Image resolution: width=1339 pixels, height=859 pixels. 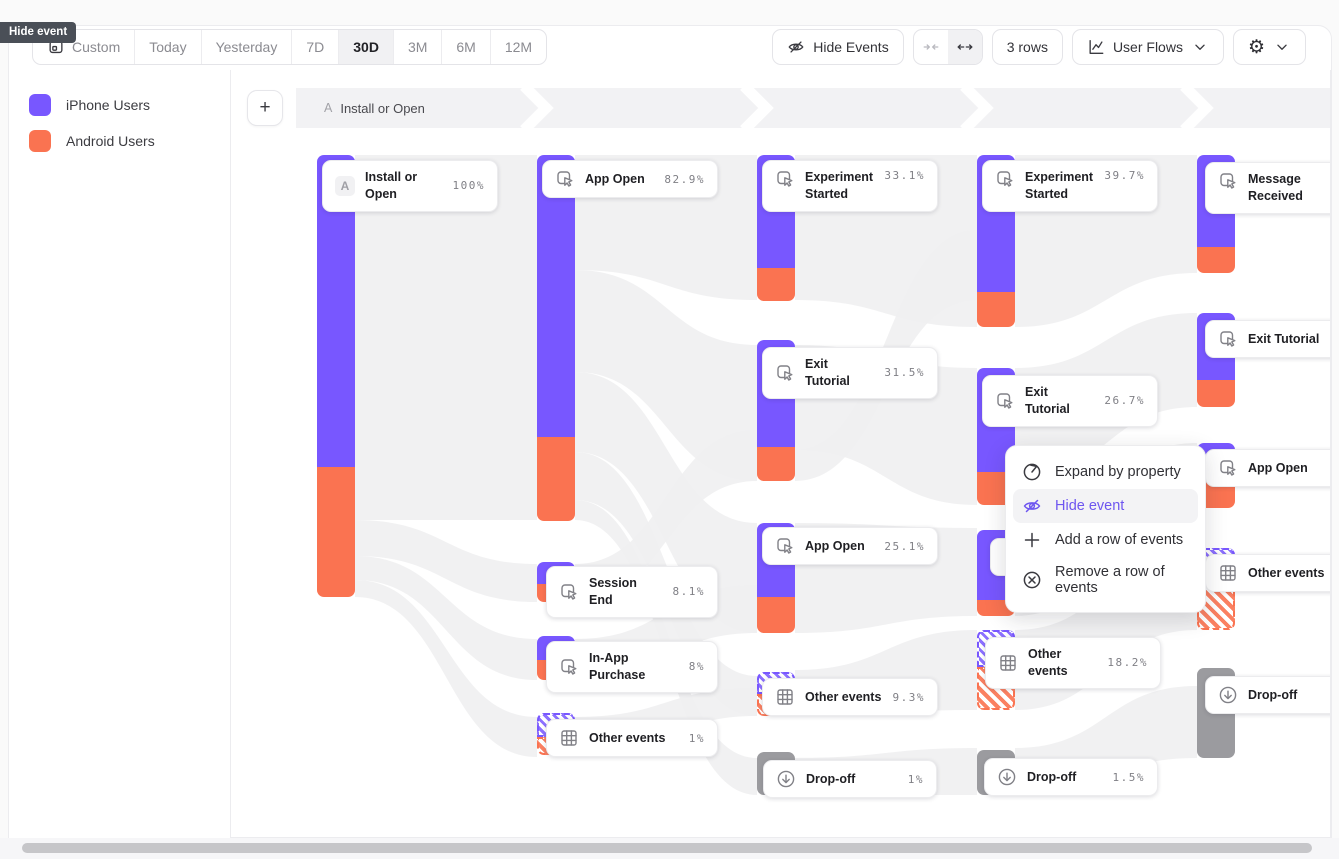 I want to click on settings-button: ⚙, so click(x=1269, y=47).